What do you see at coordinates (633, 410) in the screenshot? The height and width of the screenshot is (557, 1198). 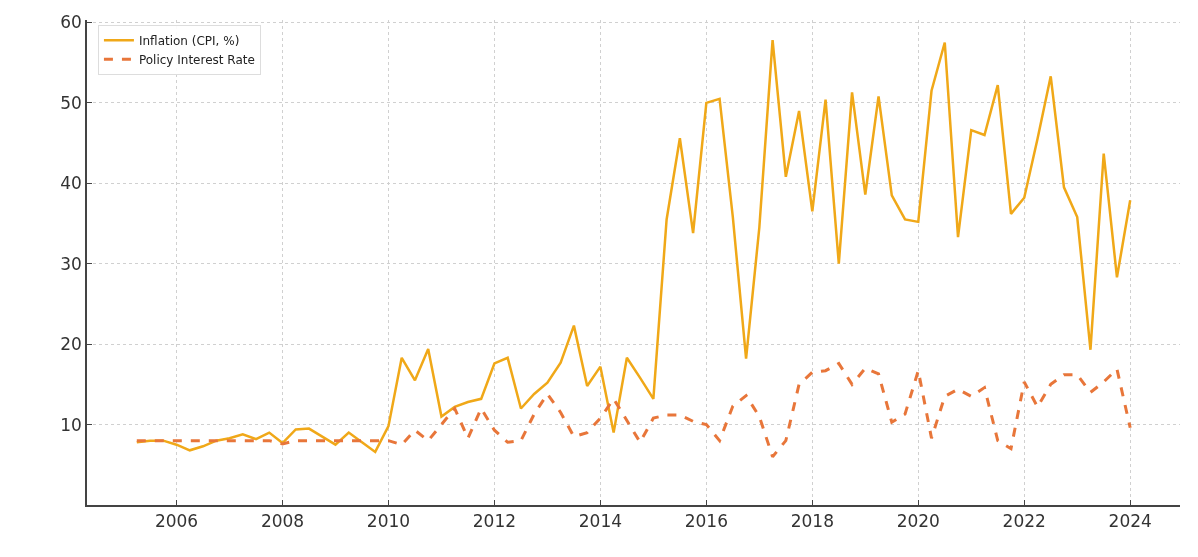 I see `line-series` at bounding box center [633, 410].